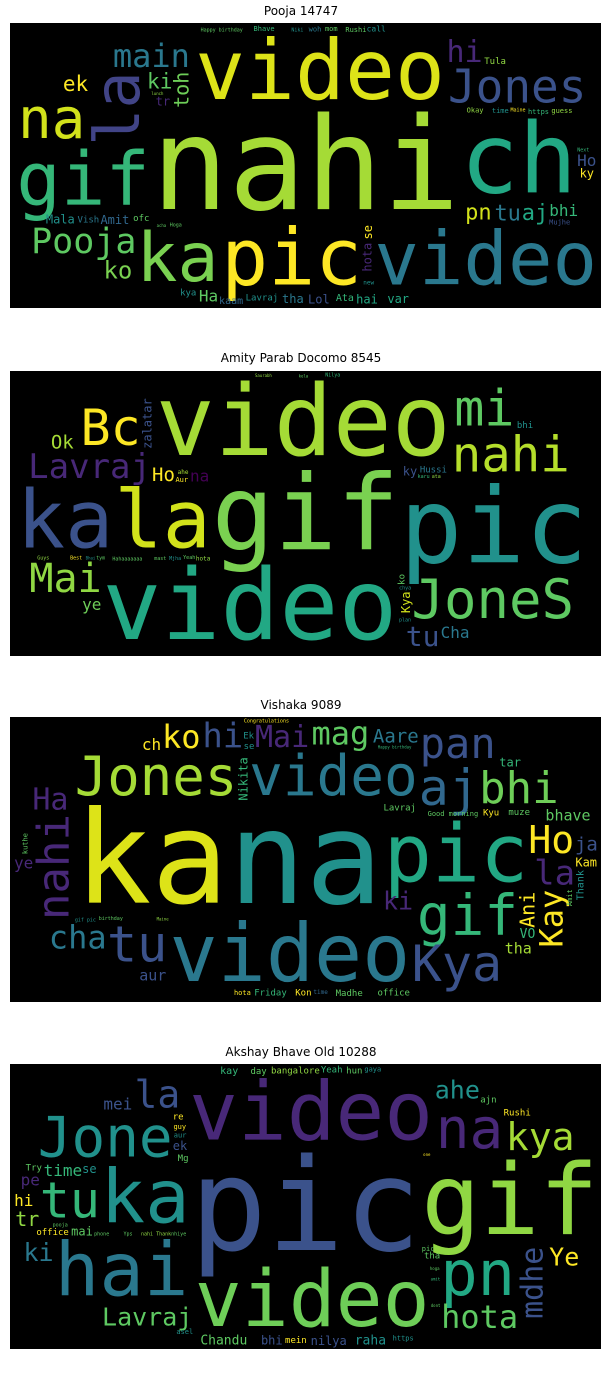 Image resolution: width=602 pixels, height=1374 pixels. Describe the element at coordinates (100, 559) in the screenshot. I see `word-tym: tym` at that location.